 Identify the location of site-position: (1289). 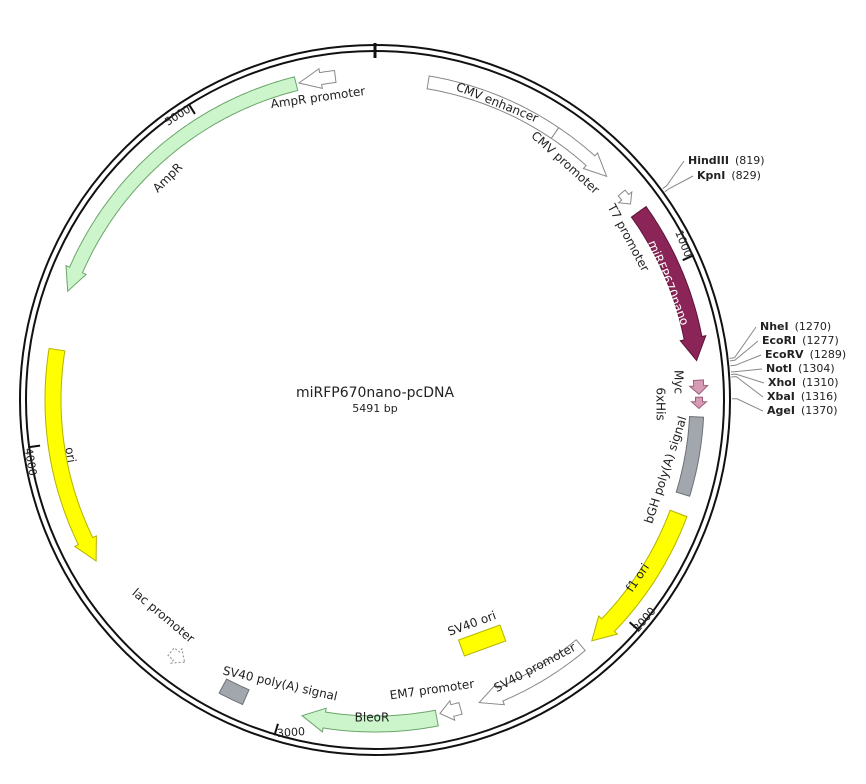
(828, 354).